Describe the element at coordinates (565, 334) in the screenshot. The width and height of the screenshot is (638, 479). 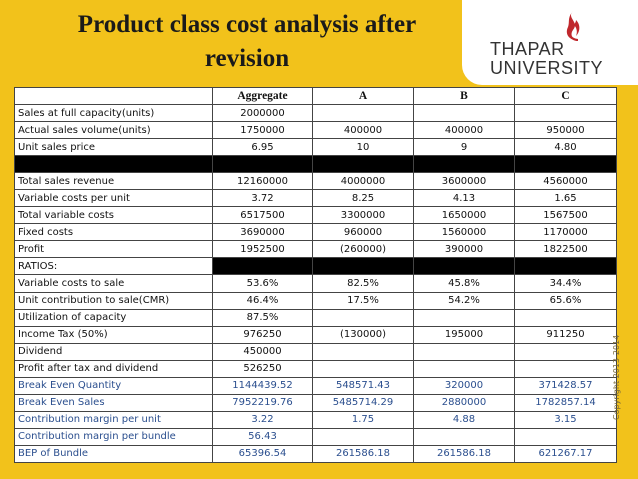
I see `value-cell: 911250` at that location.